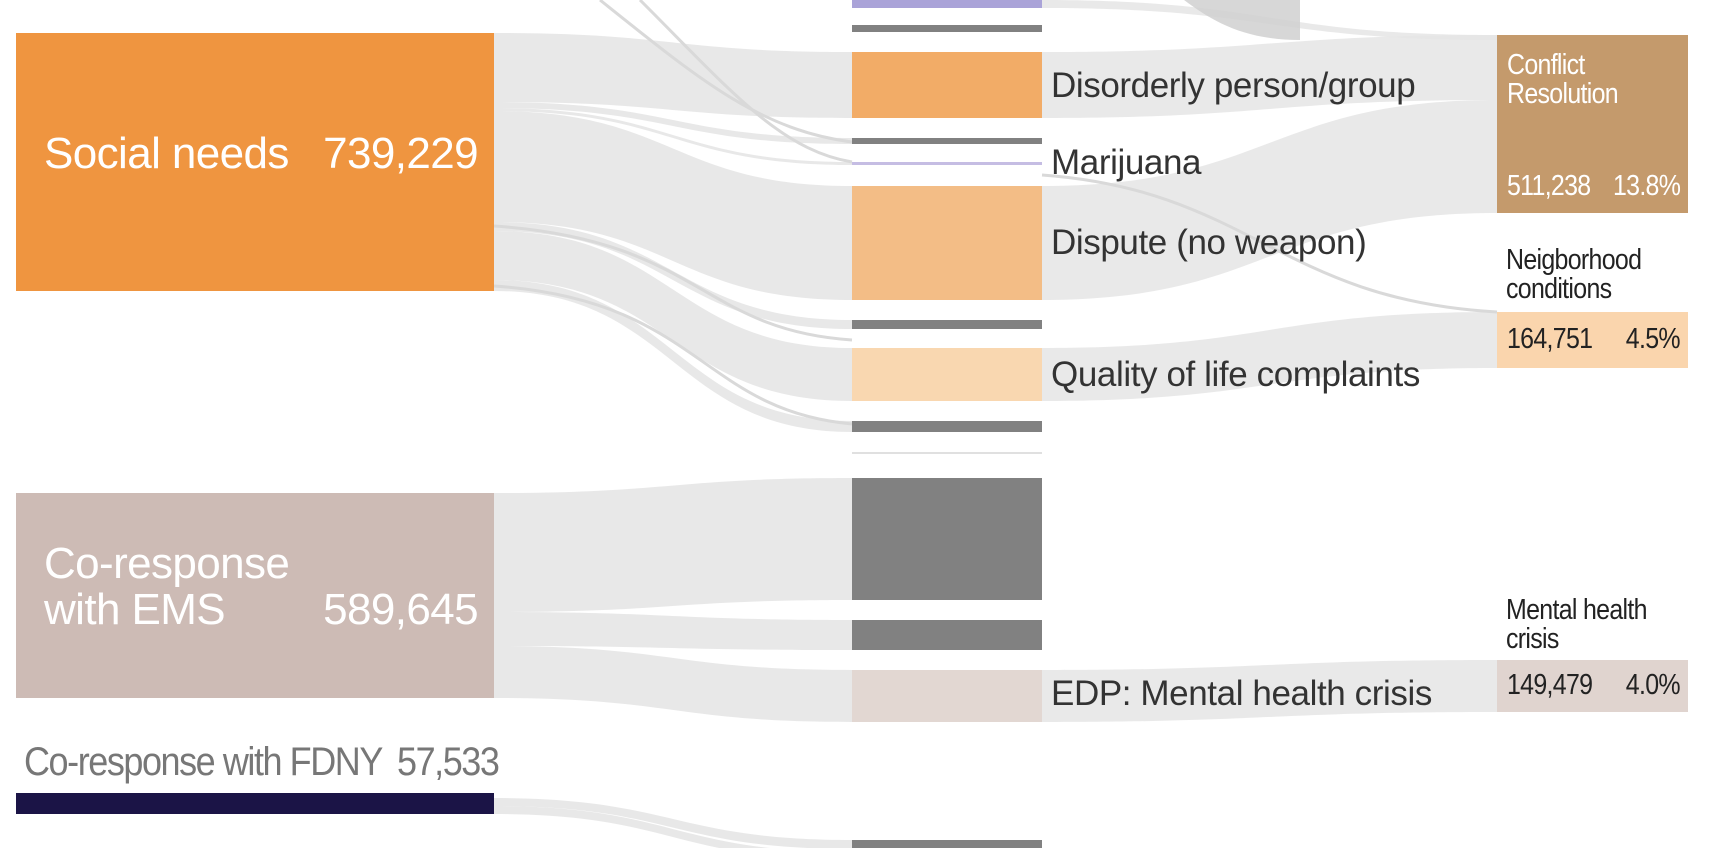  I want to click on link-social-to-dispute, so click(673, 205).